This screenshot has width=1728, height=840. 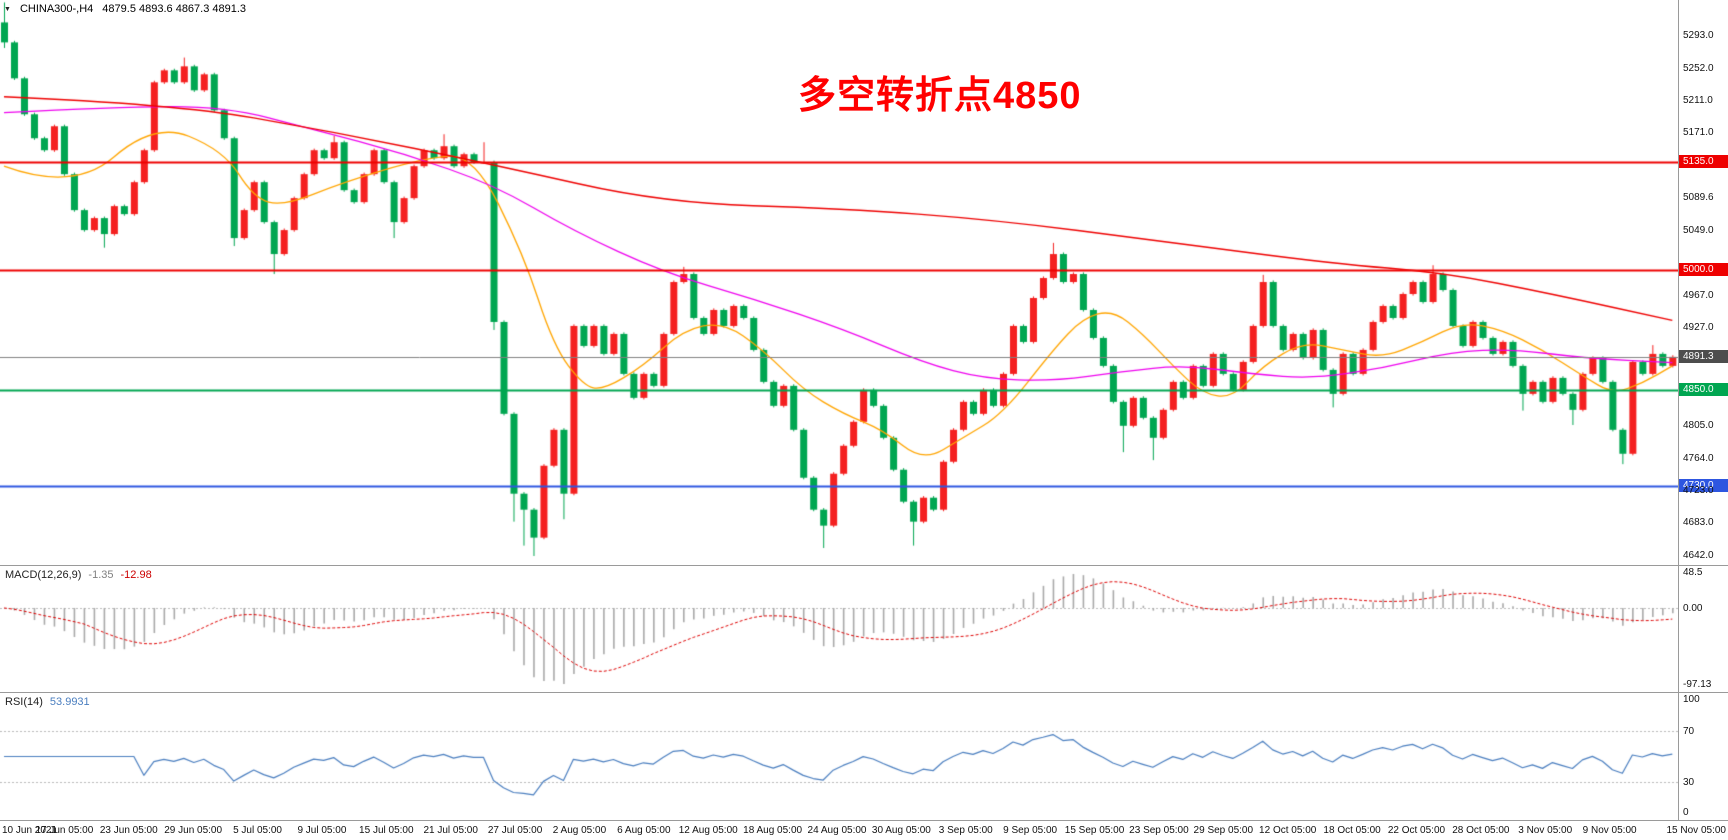 I want to click on time-axis-label: 9 Jul 05:00, so click(x=322, y=830).